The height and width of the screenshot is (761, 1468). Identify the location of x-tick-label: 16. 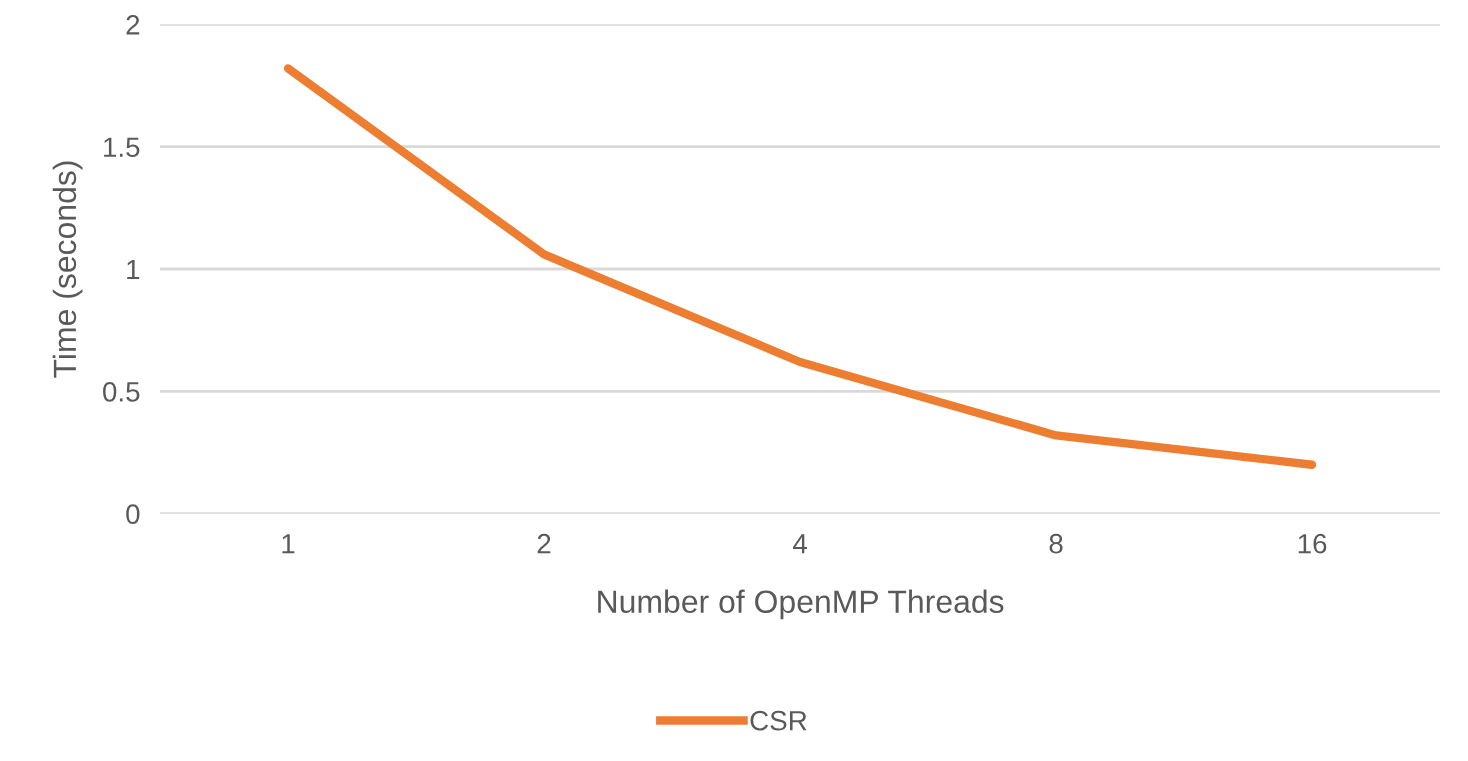
(1312, 543).